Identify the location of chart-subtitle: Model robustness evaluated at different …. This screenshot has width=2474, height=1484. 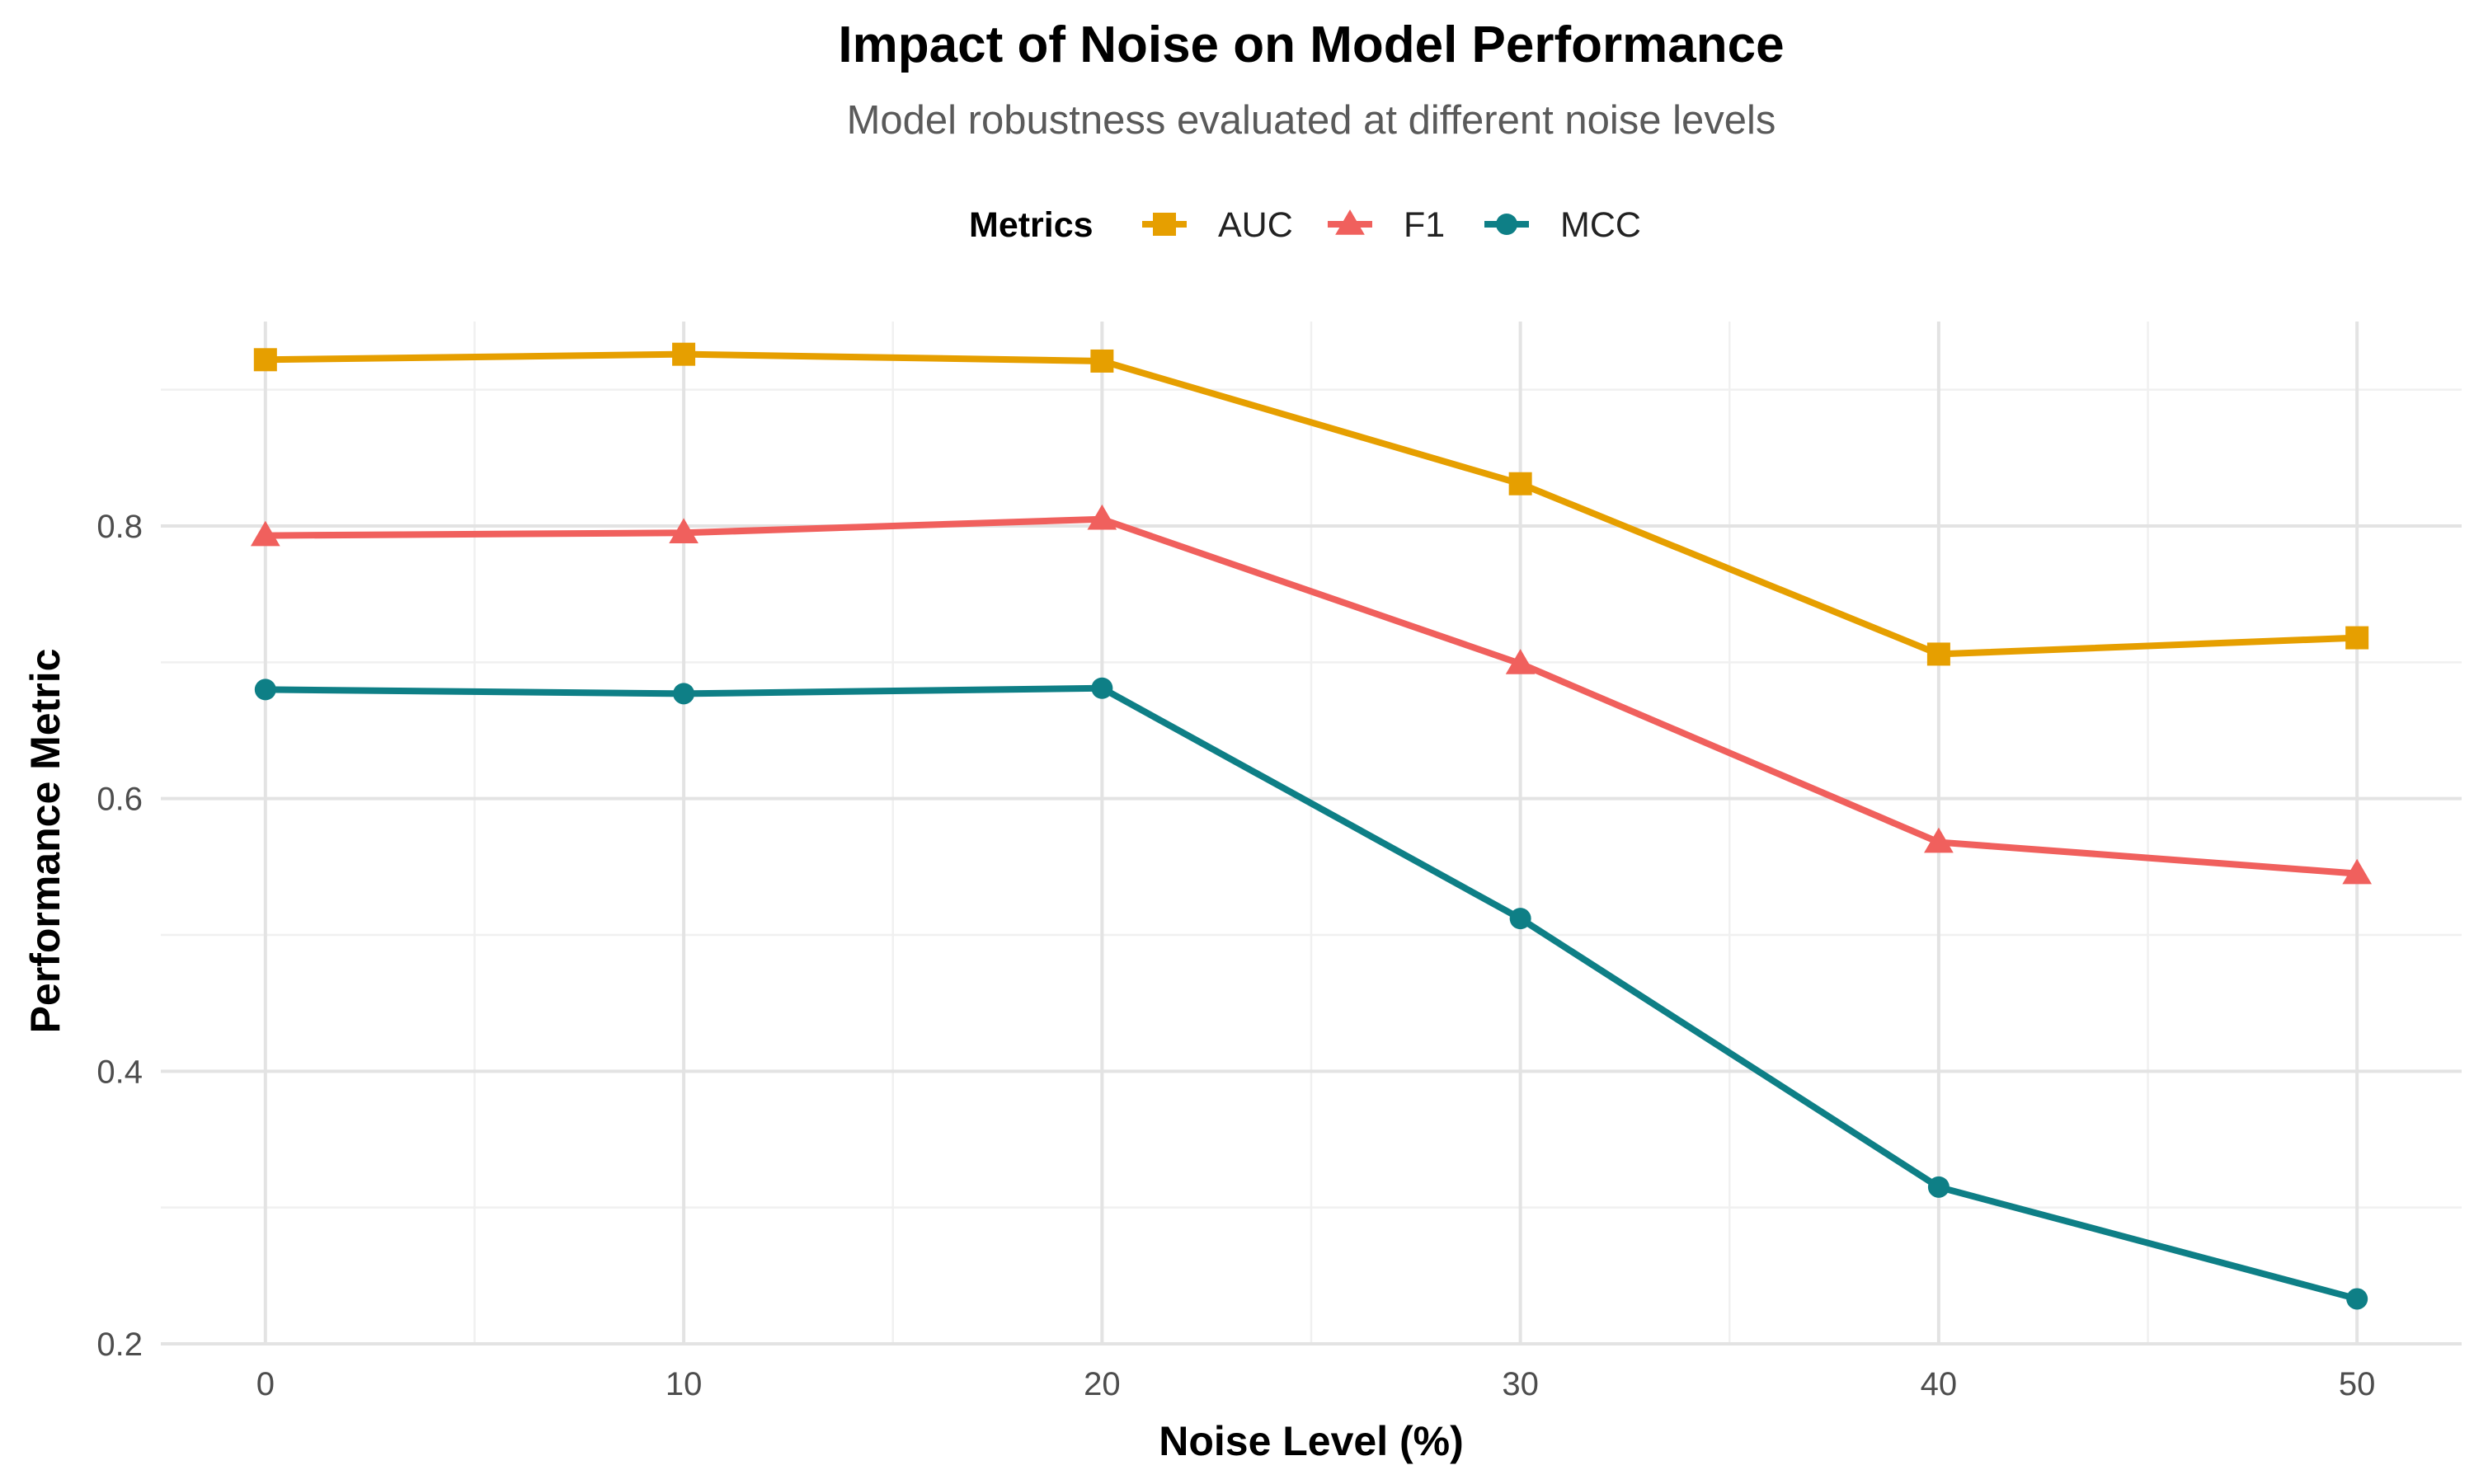
(1311, 120).